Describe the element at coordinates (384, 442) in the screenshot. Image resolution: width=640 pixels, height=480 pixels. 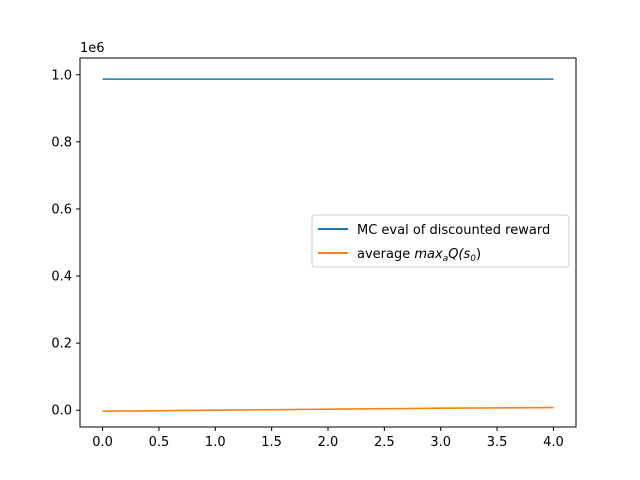
I see `x-tick-label: 2.5` at that location.